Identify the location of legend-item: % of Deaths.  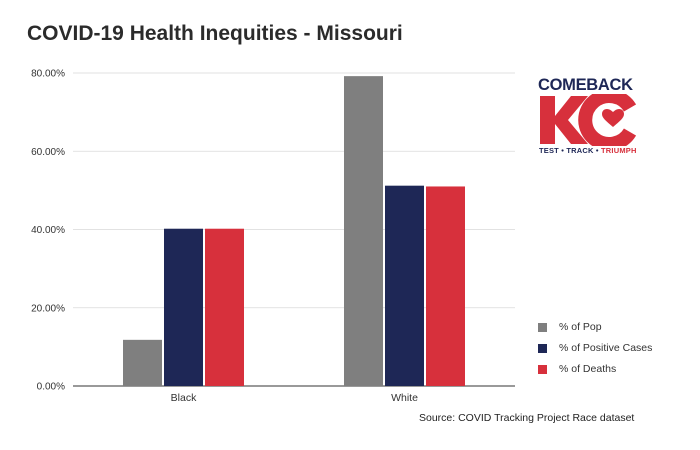
(595, 369).